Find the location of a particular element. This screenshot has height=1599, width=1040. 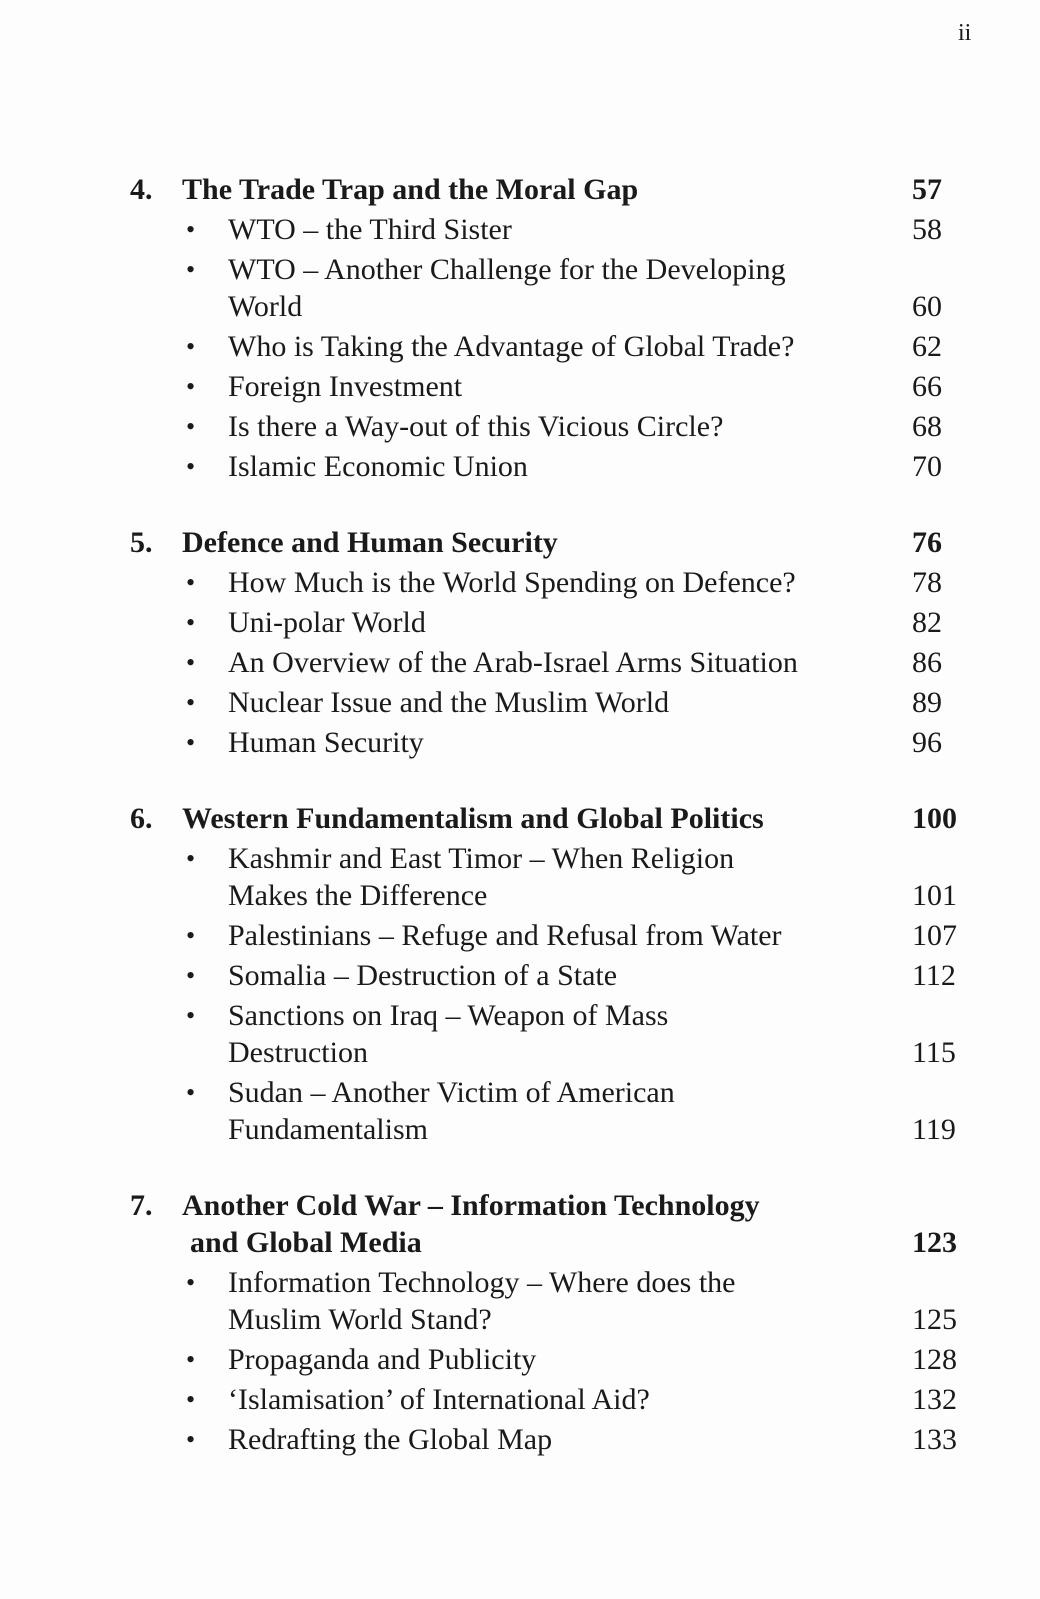

chapter-heading: and Global Media 123 is located at coordinates (520, 1243).